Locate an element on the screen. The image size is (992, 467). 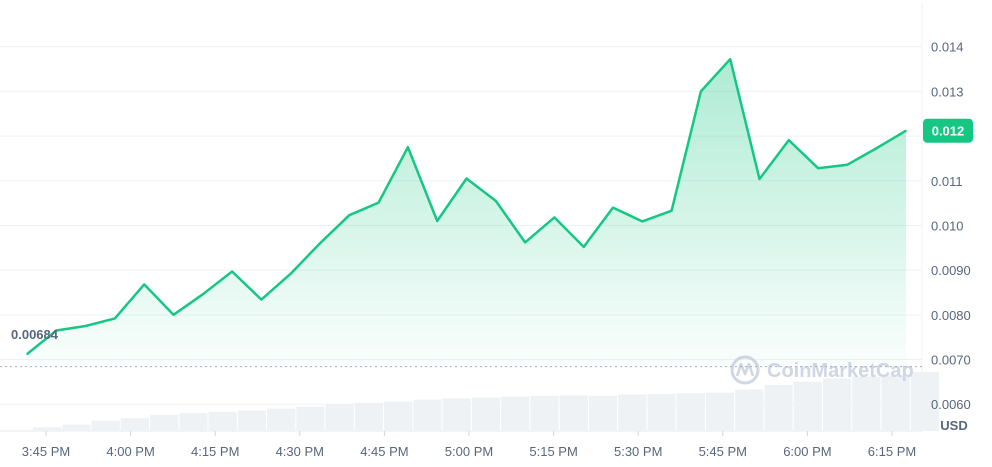
x-tick-label: 5:00 PM is located at coordinates (469, 451).